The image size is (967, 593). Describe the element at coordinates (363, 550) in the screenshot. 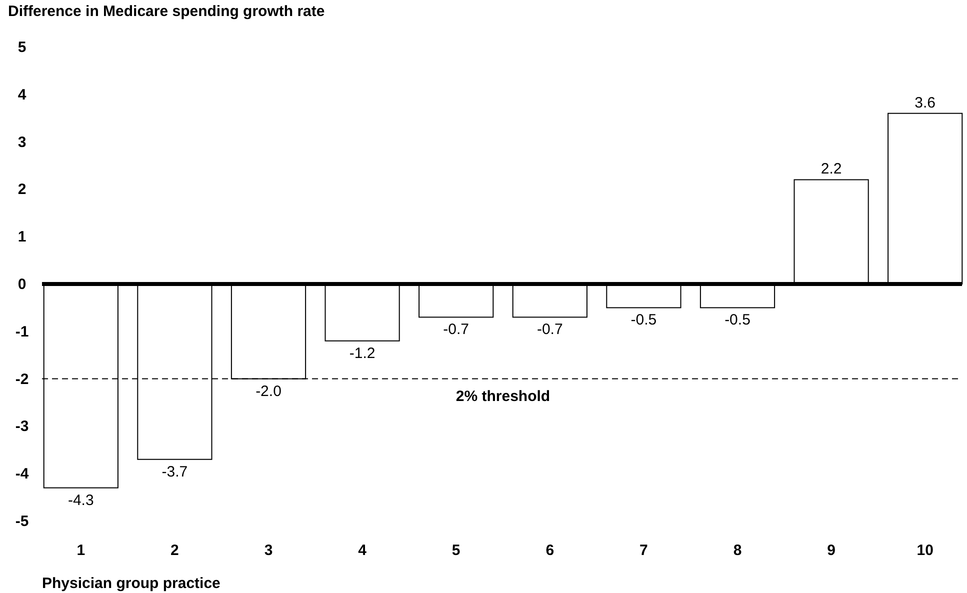

I see `x-tick-label: 4` at that location.